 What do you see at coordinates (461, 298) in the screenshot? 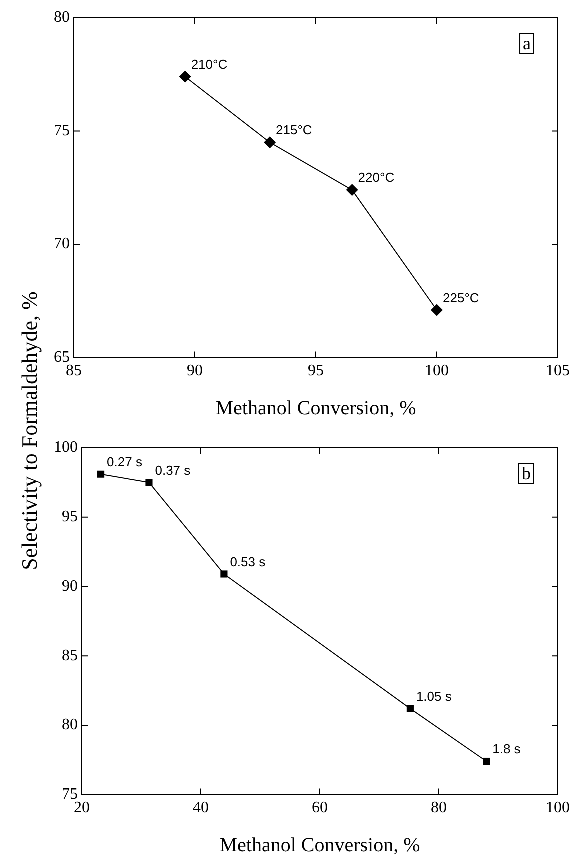
I see `annotation: 225°C` at bounding box center [461, 298].